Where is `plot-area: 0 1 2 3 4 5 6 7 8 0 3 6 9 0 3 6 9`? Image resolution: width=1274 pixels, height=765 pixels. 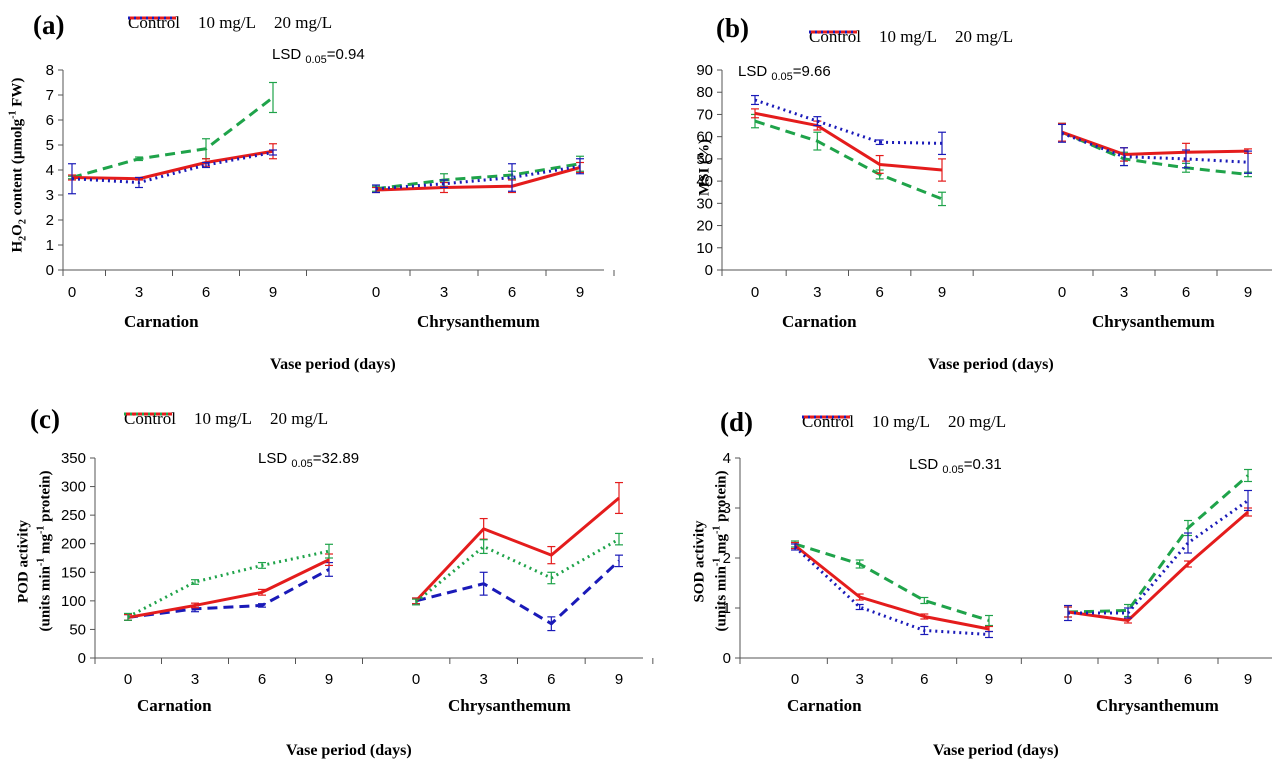
plot-area: 0 1 2 3 4 5 6 7 8 0 3 6 9 0 3 6 9 is located at coordinates (330, 181).